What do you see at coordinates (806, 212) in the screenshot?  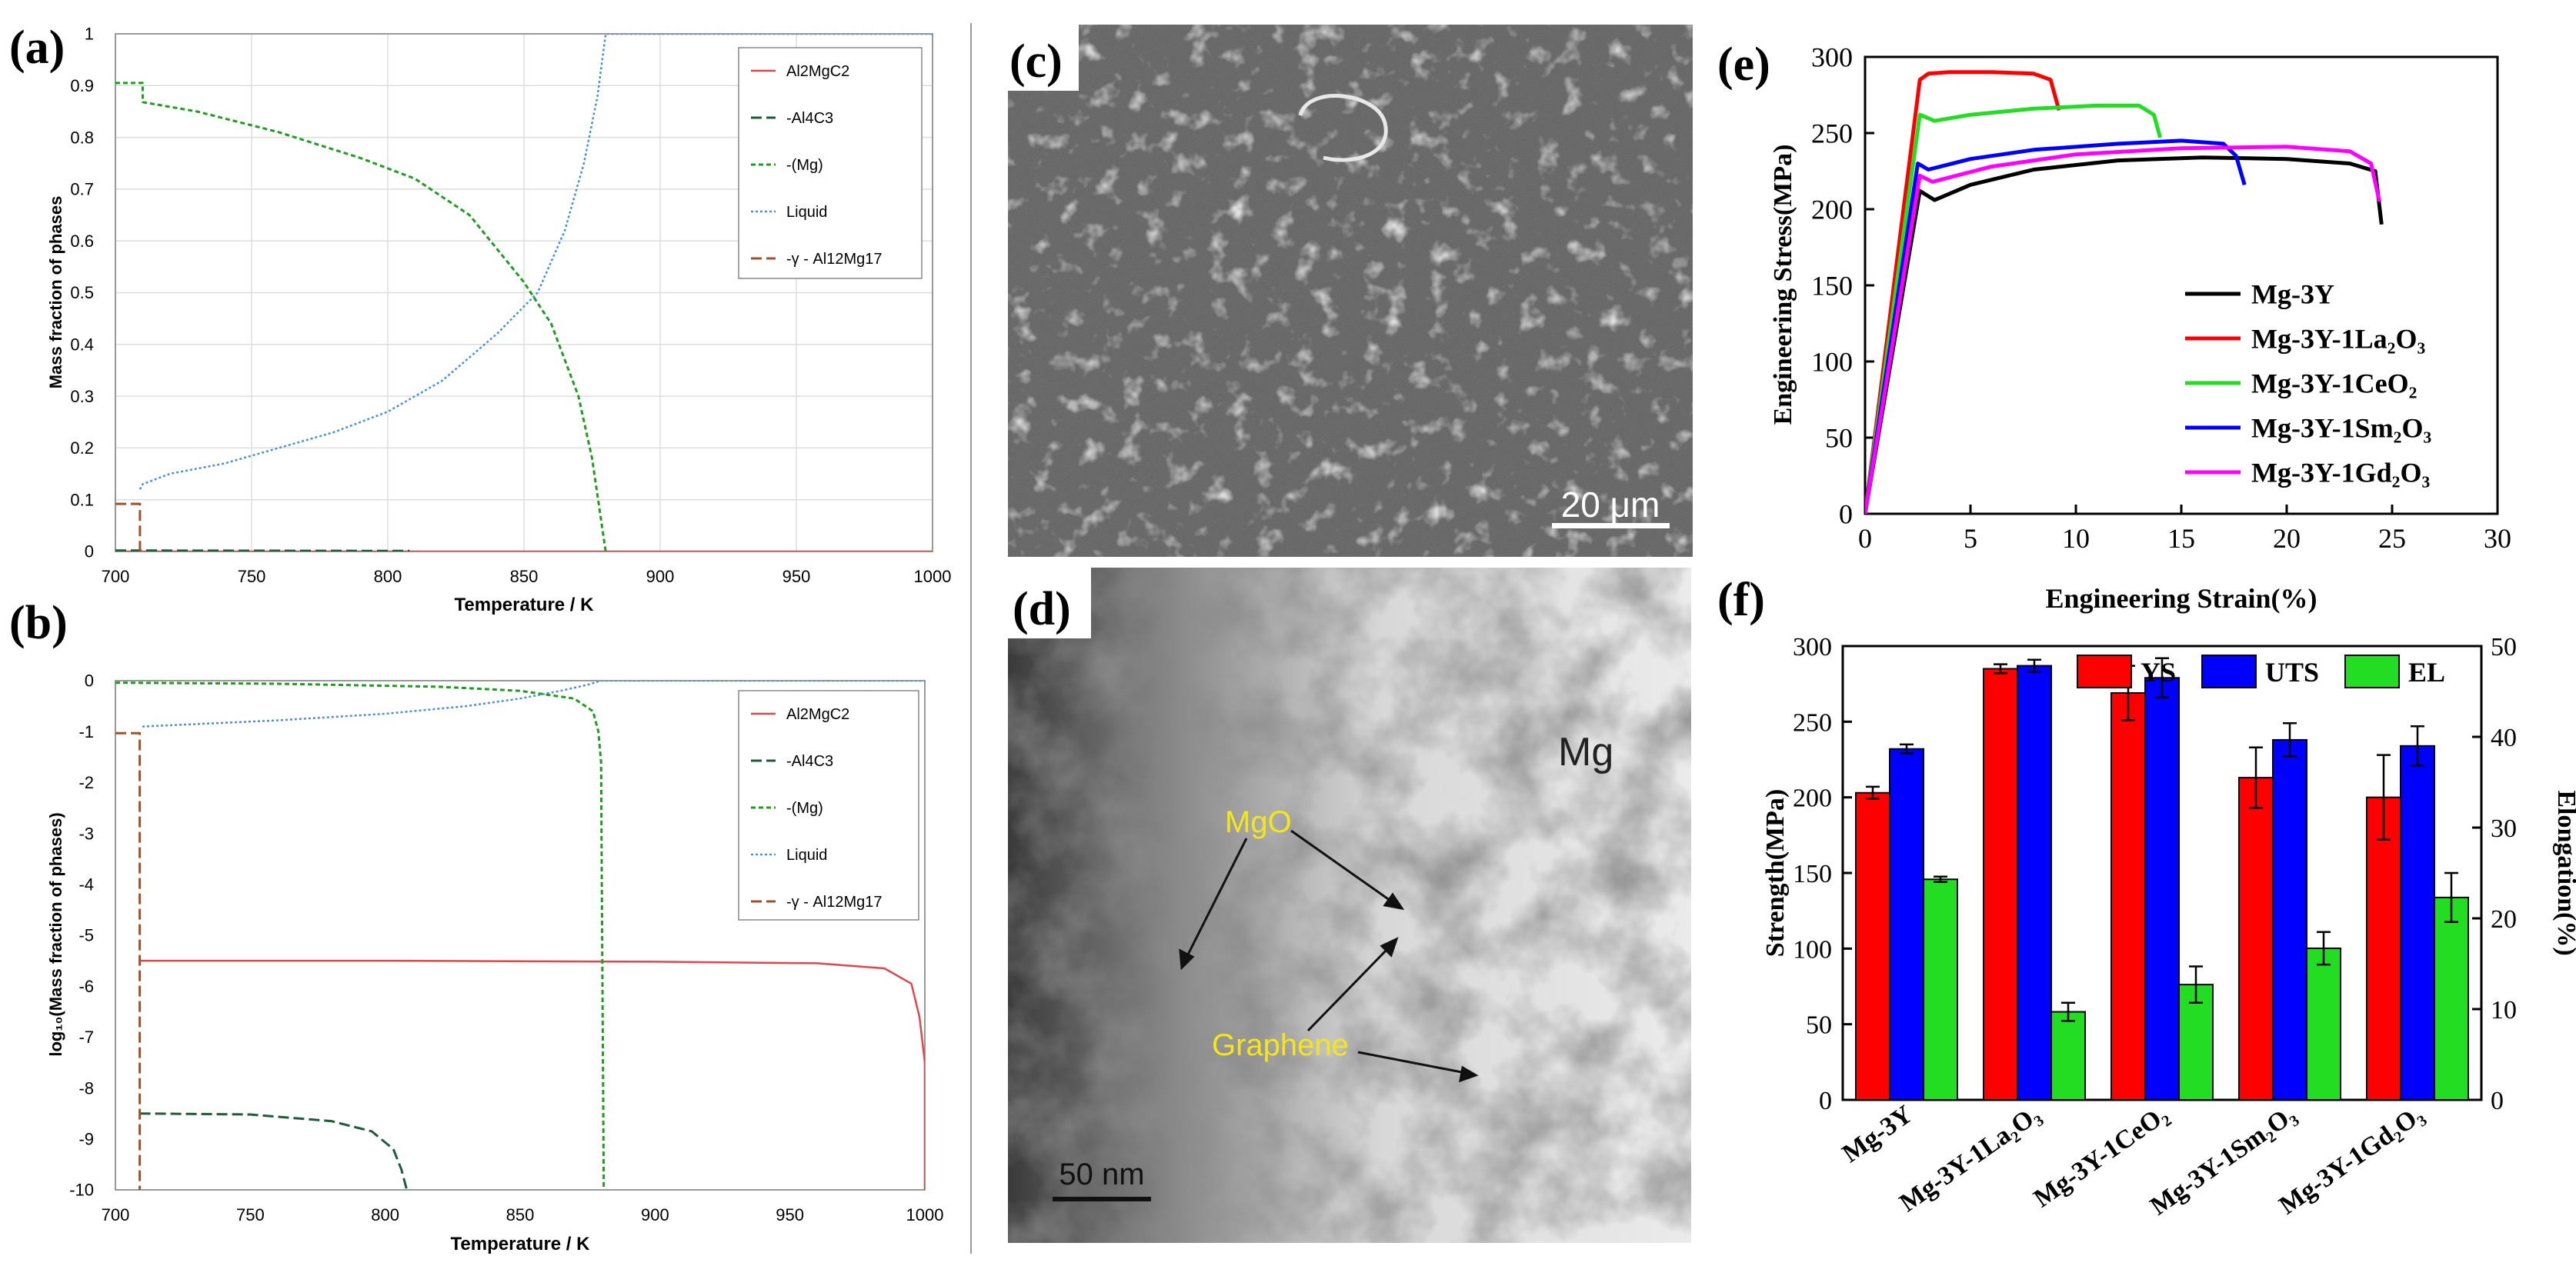 I see `legend-label: Liquid` at bounding box center [806, 212].